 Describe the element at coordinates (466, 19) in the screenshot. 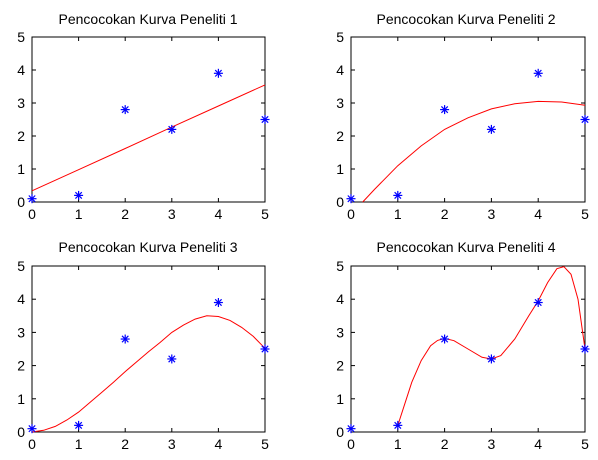

I see `plot-title-2: Pencocokan Kurva Peneliti 2` at that location.